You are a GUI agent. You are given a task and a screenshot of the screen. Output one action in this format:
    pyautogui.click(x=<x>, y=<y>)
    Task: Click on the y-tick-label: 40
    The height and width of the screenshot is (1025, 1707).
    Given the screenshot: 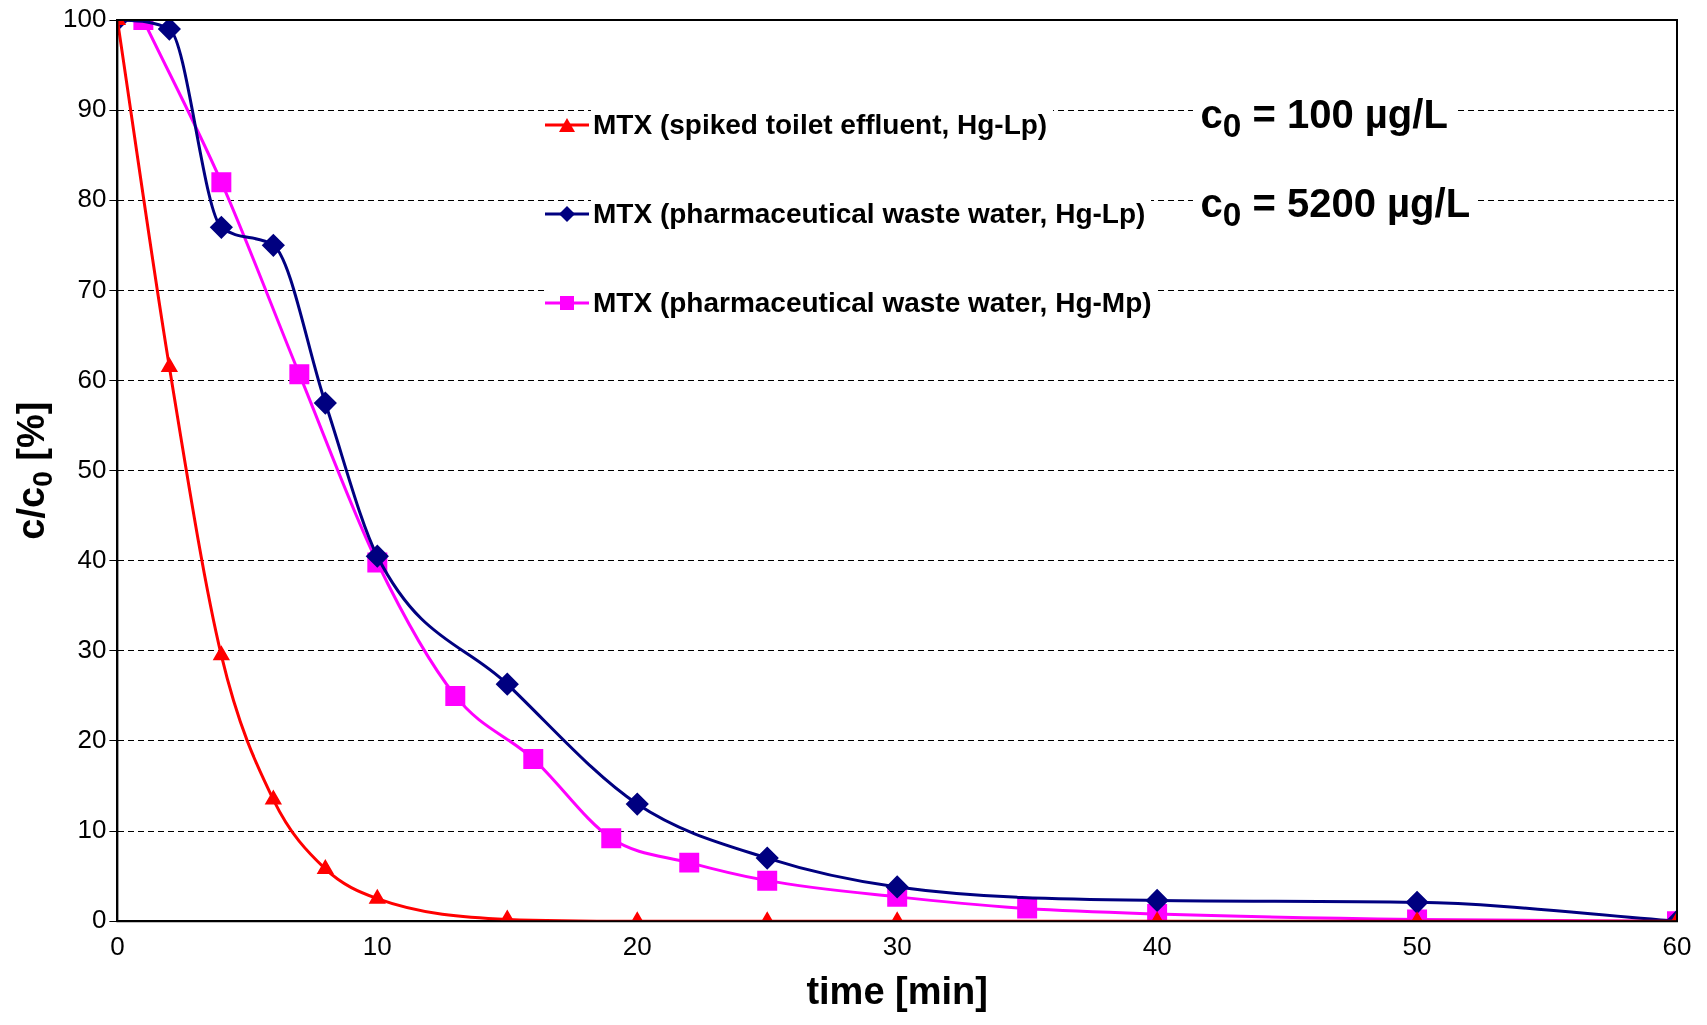 What is the action you would take?
    pyautogui.click(x=92, y=558)
    